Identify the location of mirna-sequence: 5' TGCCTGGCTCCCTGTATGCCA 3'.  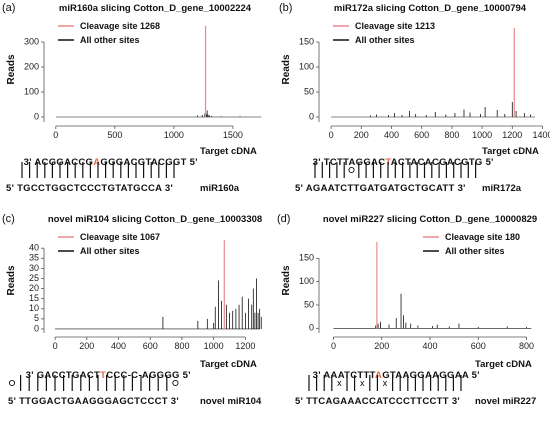
(90, 188).